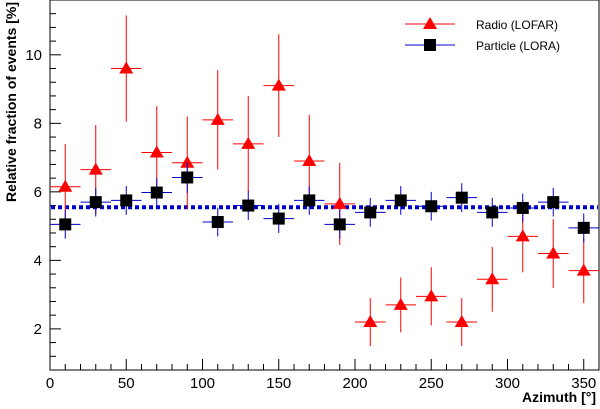 The height and width of the screenshot is (409, 600). What do you see at coordinates (517, 25) in the screenshot?
I see `legend-radio-label: Radio (LOFAR)` at bounding box center [517, 25].